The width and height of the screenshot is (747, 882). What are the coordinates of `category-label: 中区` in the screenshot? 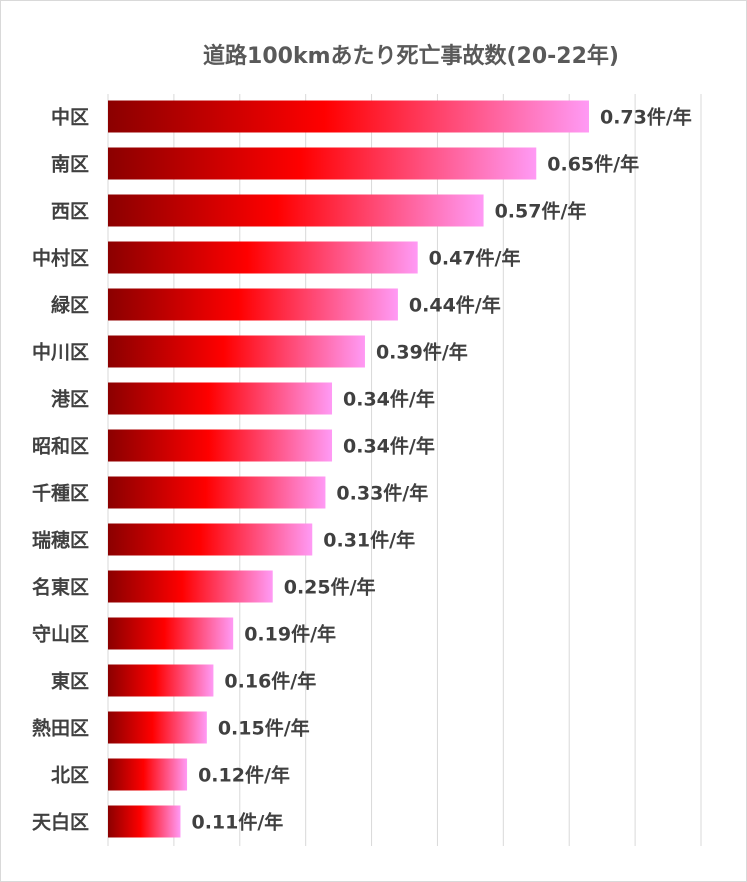 It's located at (70, 117).